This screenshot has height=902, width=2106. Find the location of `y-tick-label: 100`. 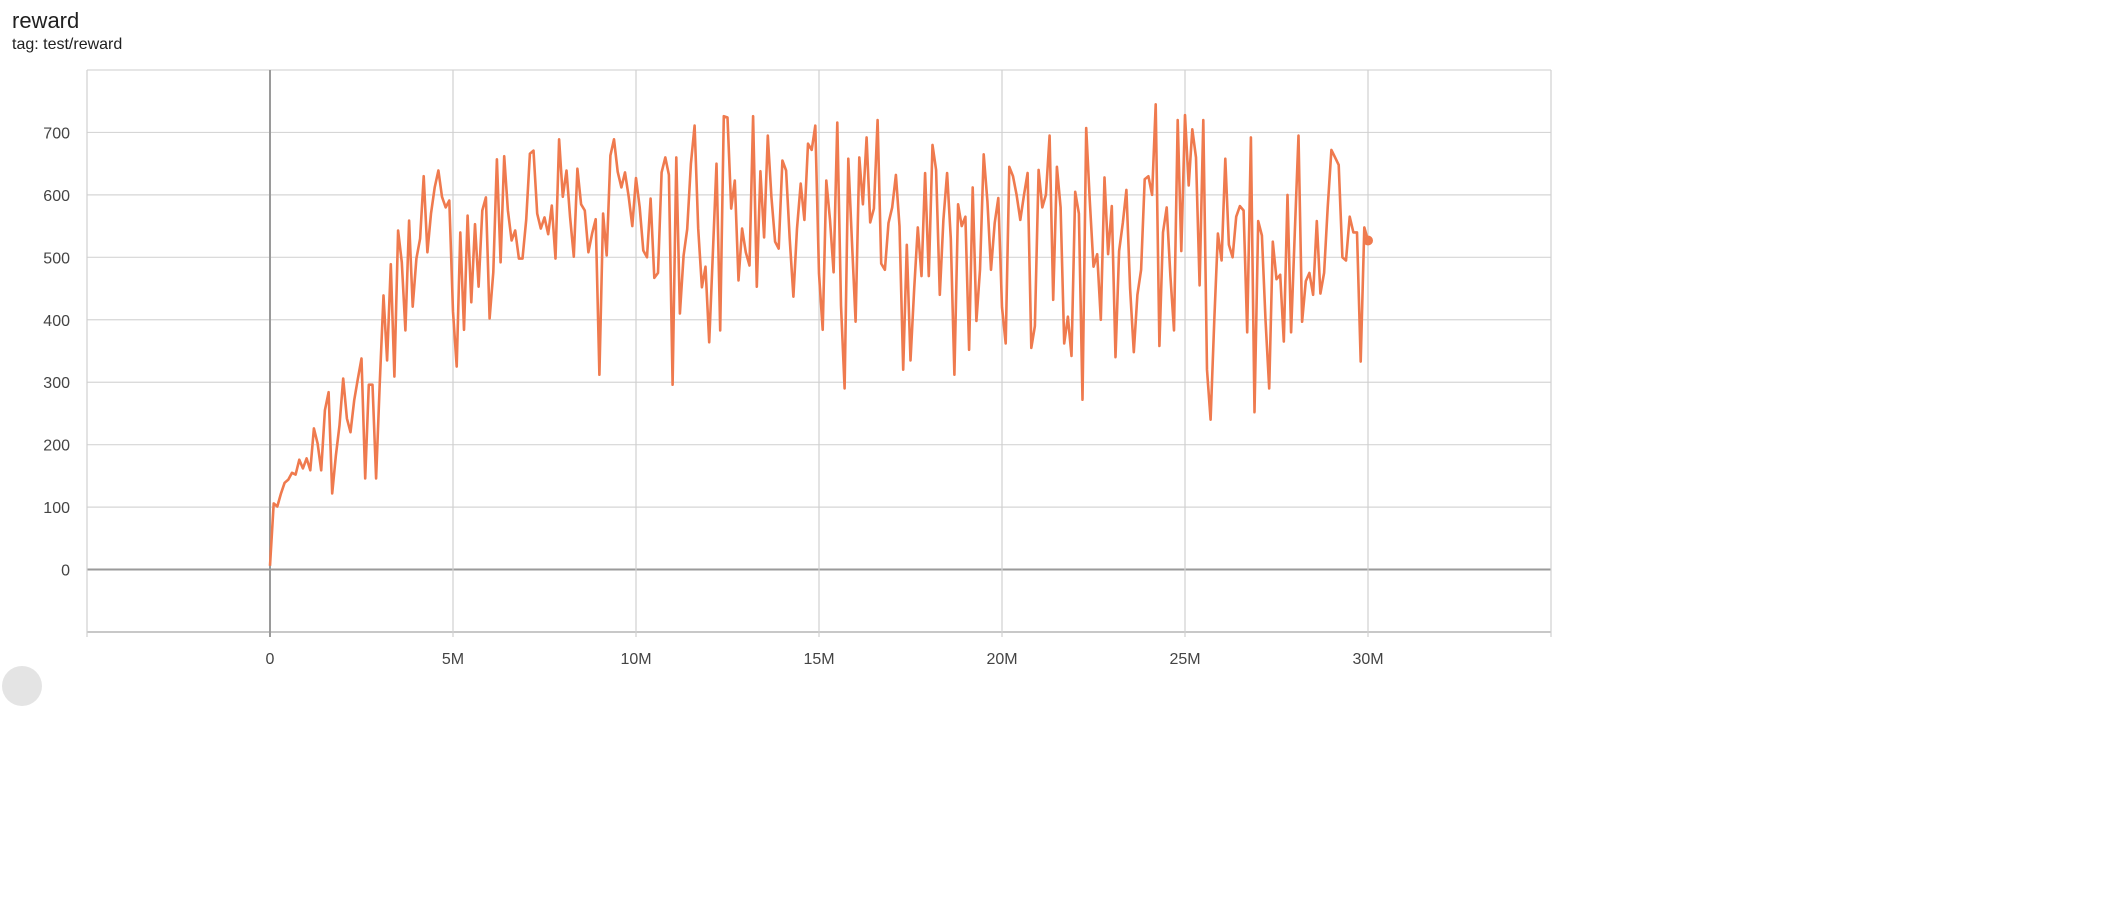

y-tick-label: 100 is located at coordinates (56, 508).